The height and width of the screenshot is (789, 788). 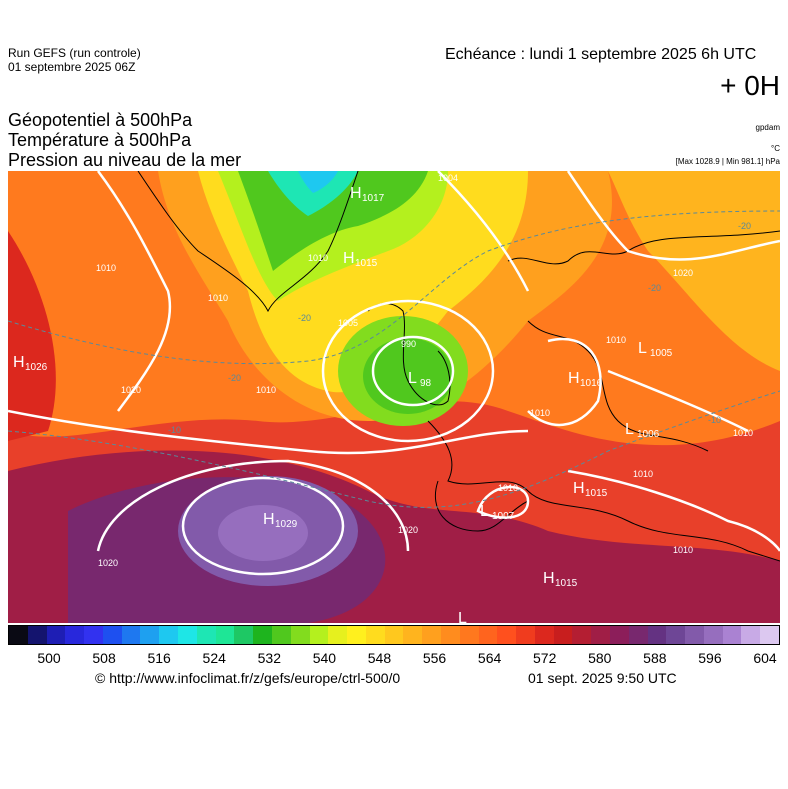 What do you see at coordinates (373, 198) in the screenshot?
I see `high-value: 1017` at bounding box center [373, 198].